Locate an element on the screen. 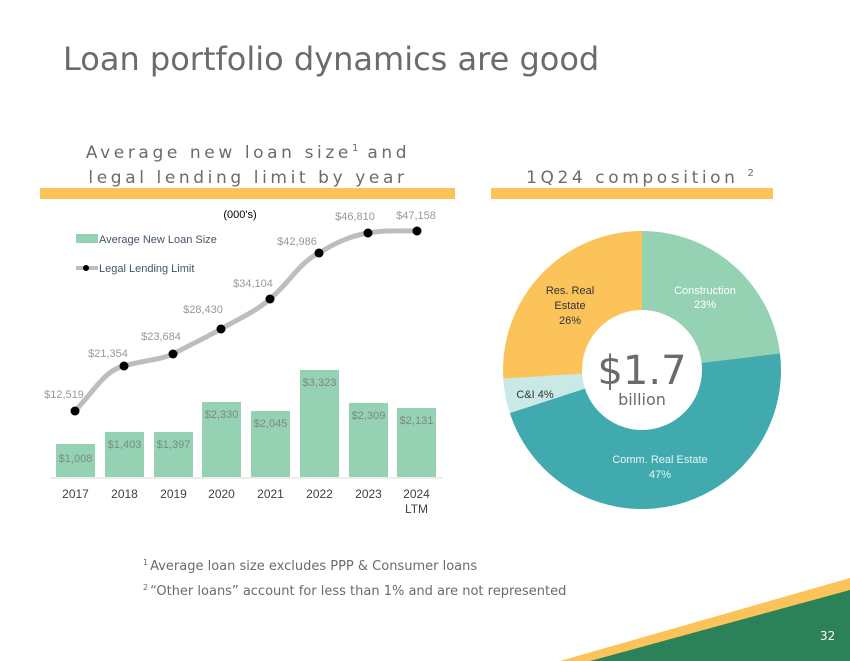 Image resolution: width=850 pixels, height=661 pixels. slice-label-res-1: Res. Real is located at coordinates (570, 291).